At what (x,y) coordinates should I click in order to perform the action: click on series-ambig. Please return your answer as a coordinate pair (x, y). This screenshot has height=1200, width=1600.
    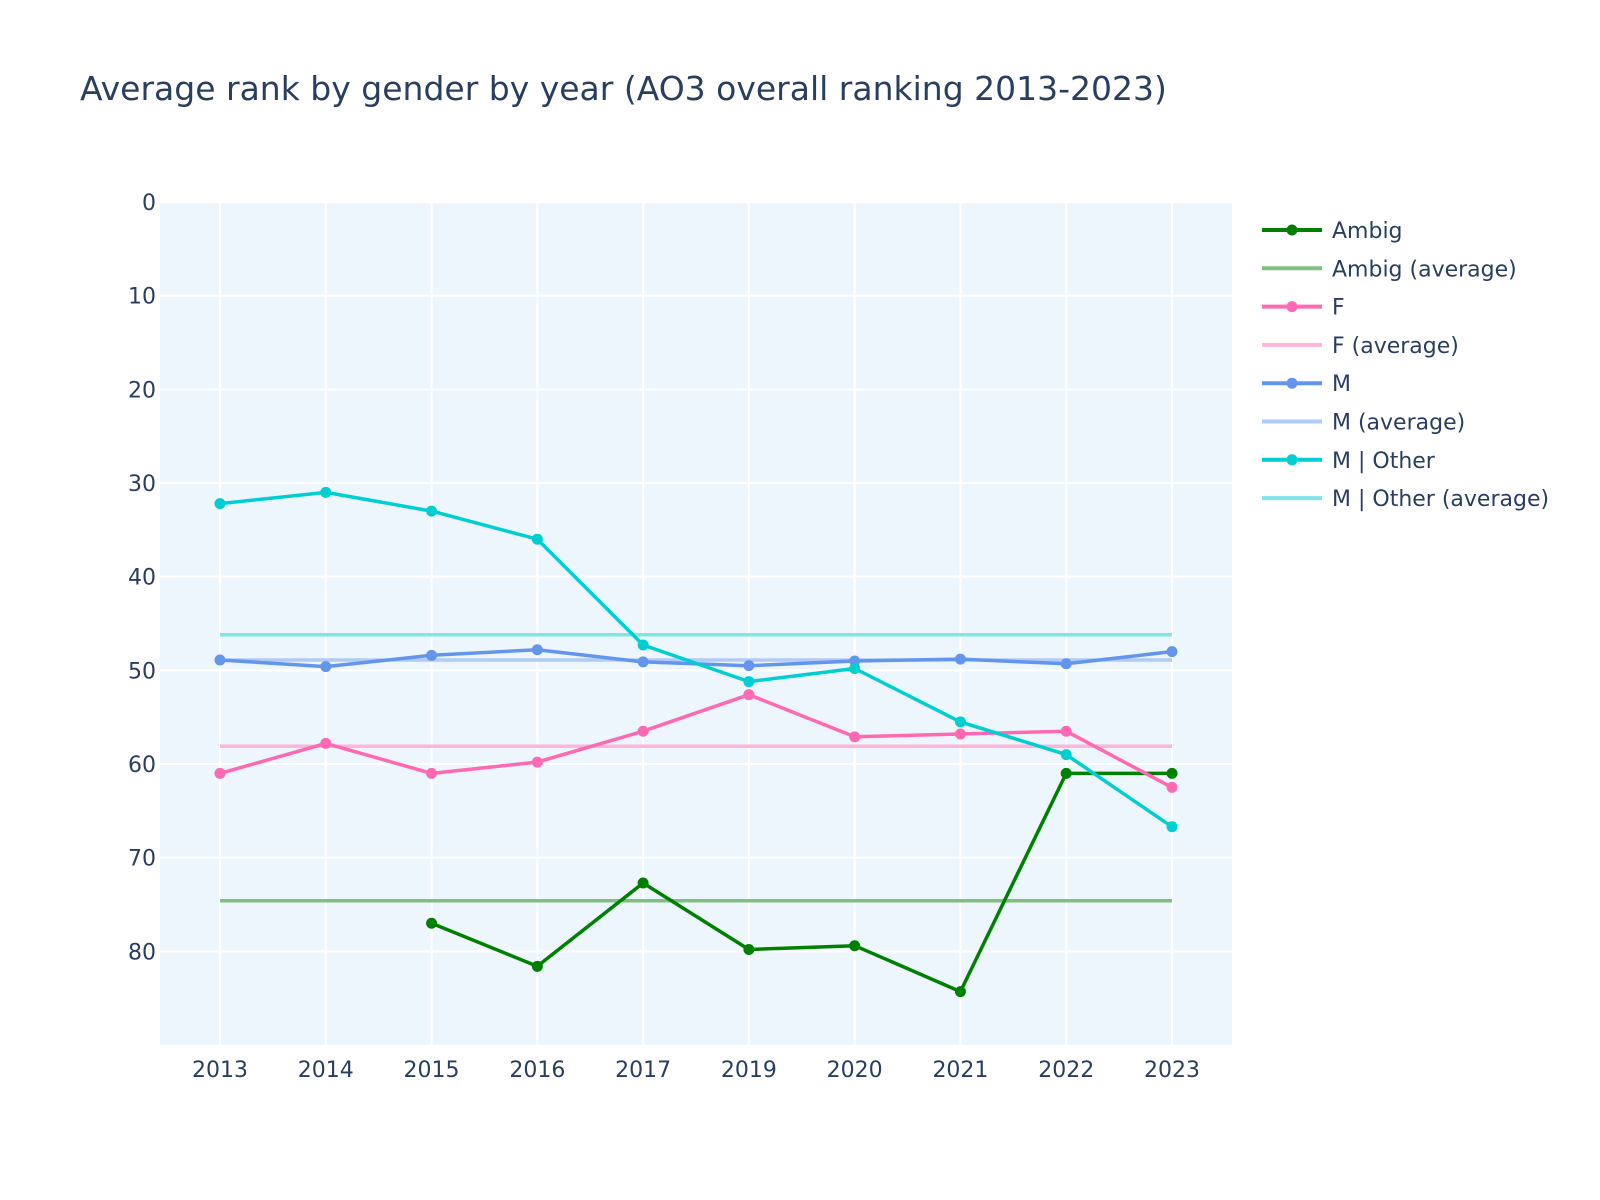
    Looking at the image, I should click on (802, 882).